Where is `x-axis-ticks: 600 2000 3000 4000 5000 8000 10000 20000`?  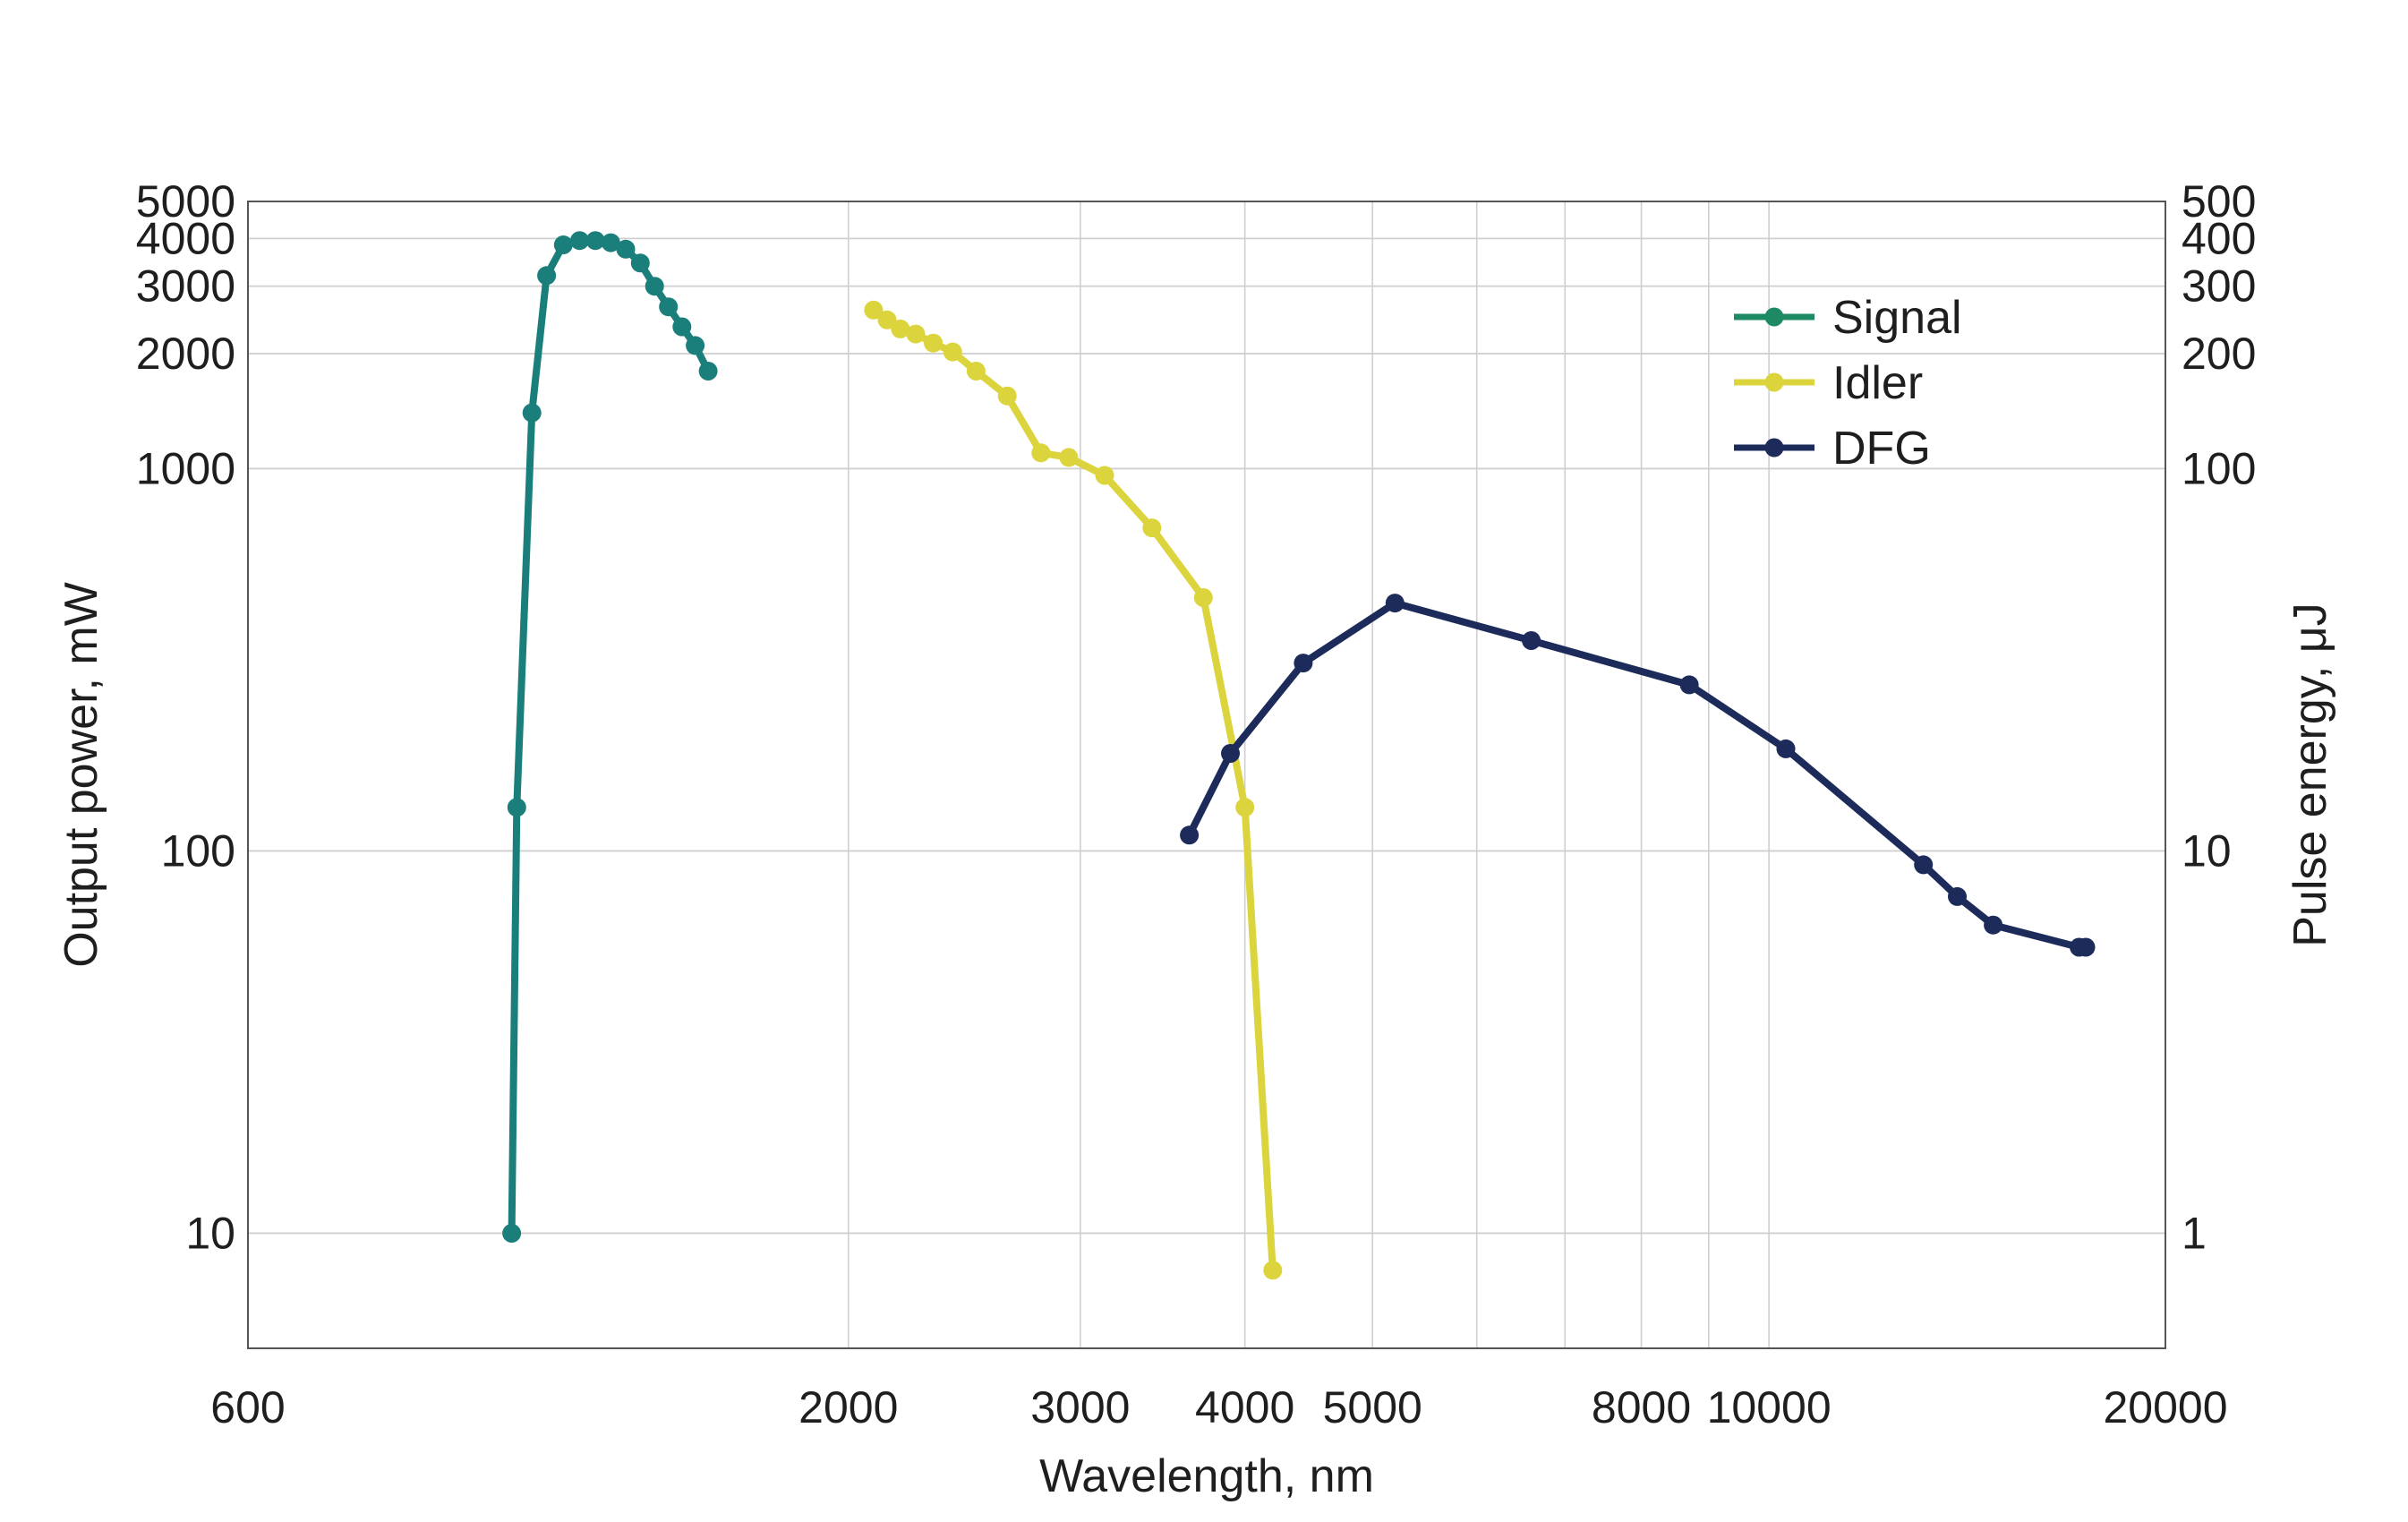 x-axis-ticks: 600 2000 3000 4000 5000 8000 10000 20000 is located at coordinates (1218, 1407).